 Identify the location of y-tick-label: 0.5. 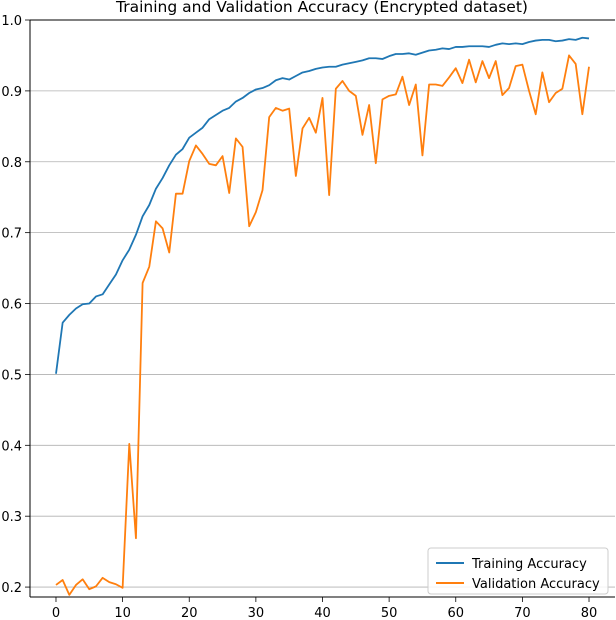
(11, 375).